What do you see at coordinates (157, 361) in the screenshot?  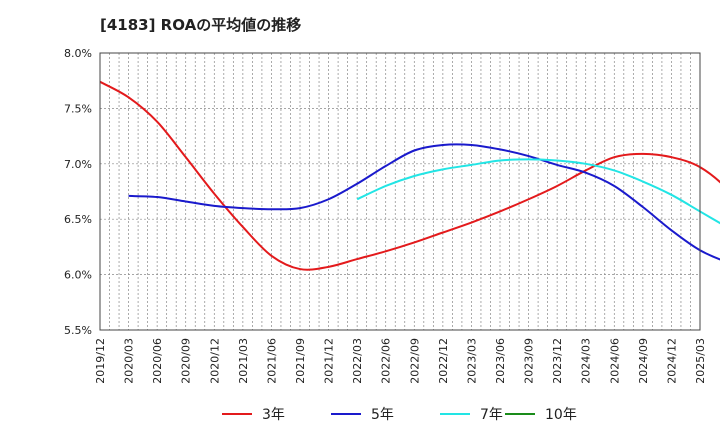 I see `x-tick-label: 2020/06` at bounding box center [157, 361].